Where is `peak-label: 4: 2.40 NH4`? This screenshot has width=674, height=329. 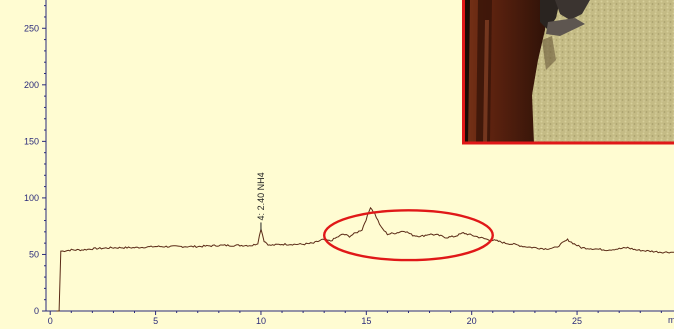
peak-label: 4: 2.40 NH4 is located at coordinates (261, 196).